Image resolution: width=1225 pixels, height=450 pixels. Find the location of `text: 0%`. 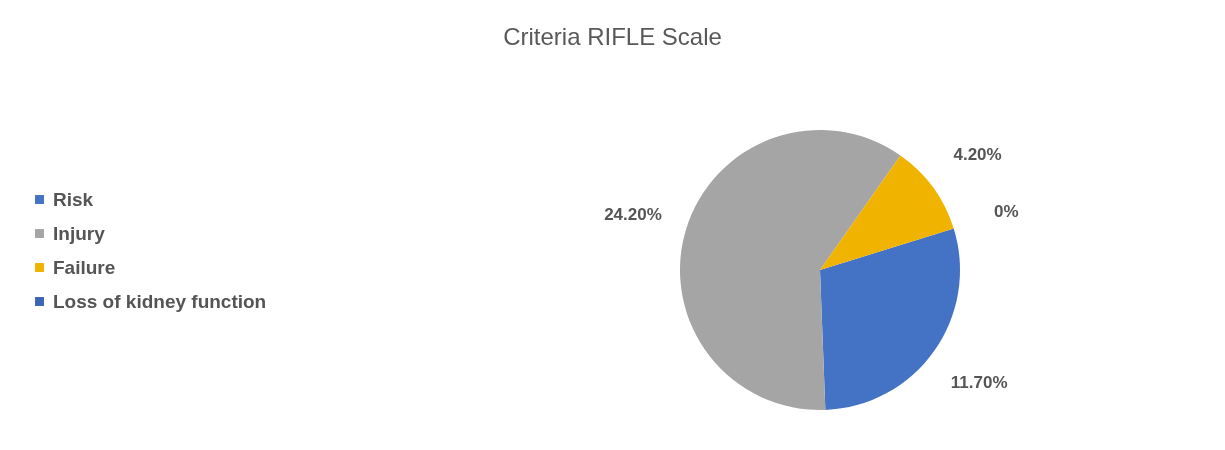

text: 0% is located at coordinates (1006, 212).